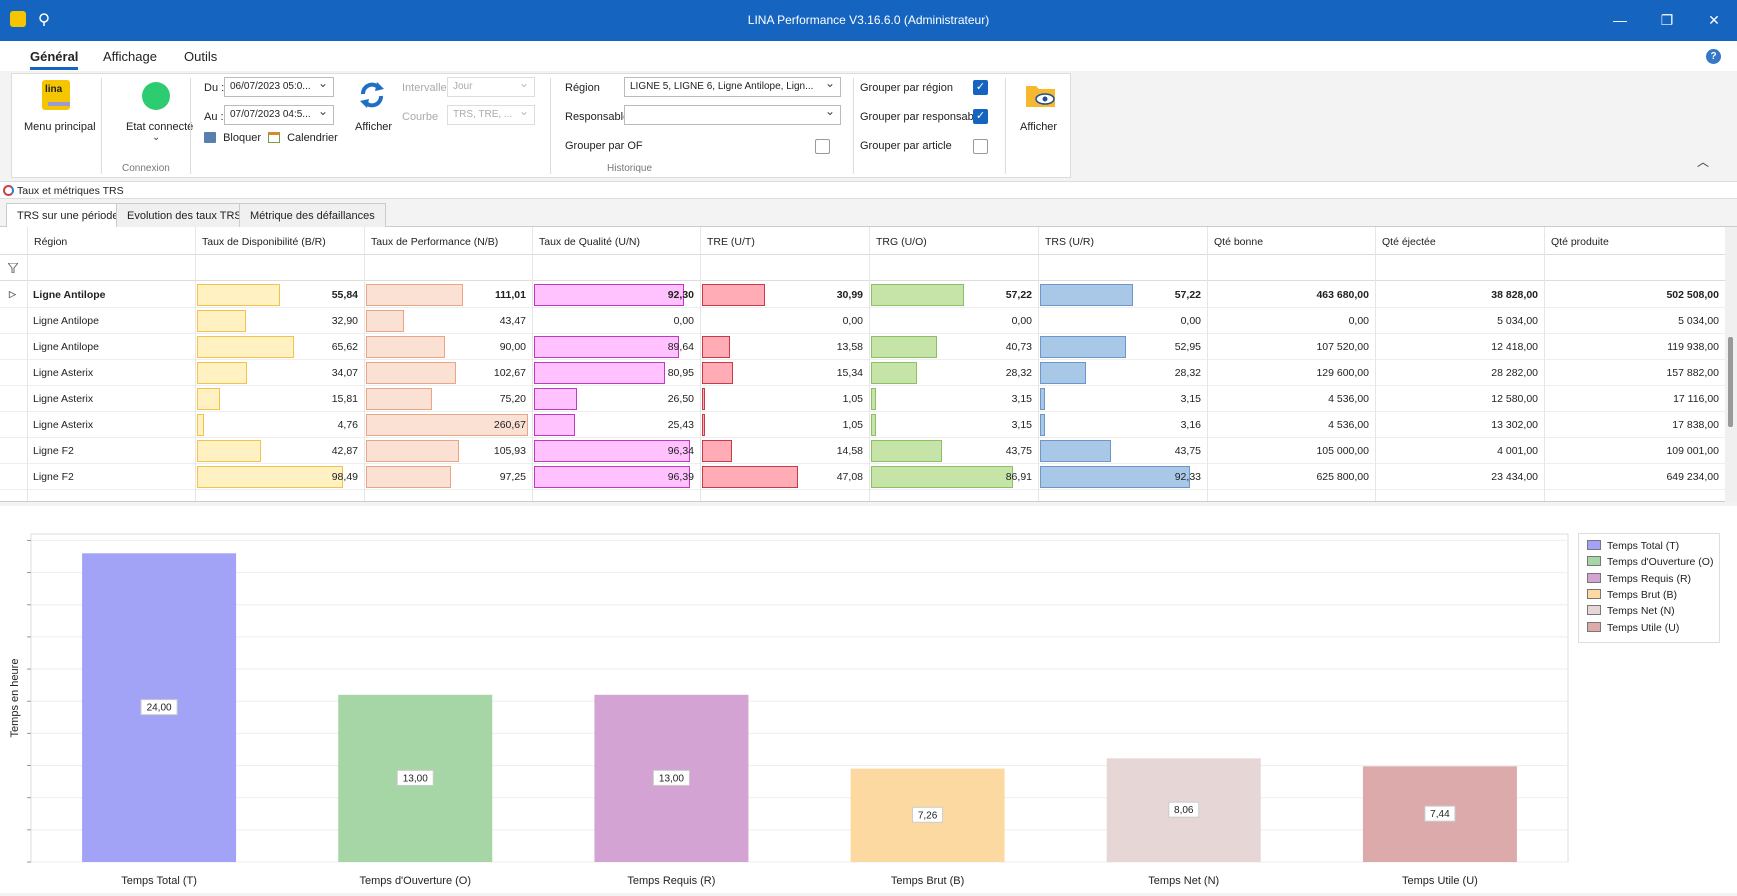  Describe the element at coordinates (1440, 881) in the screenshot. I see `x-tick-label: Temps Utile (U)` at that location.